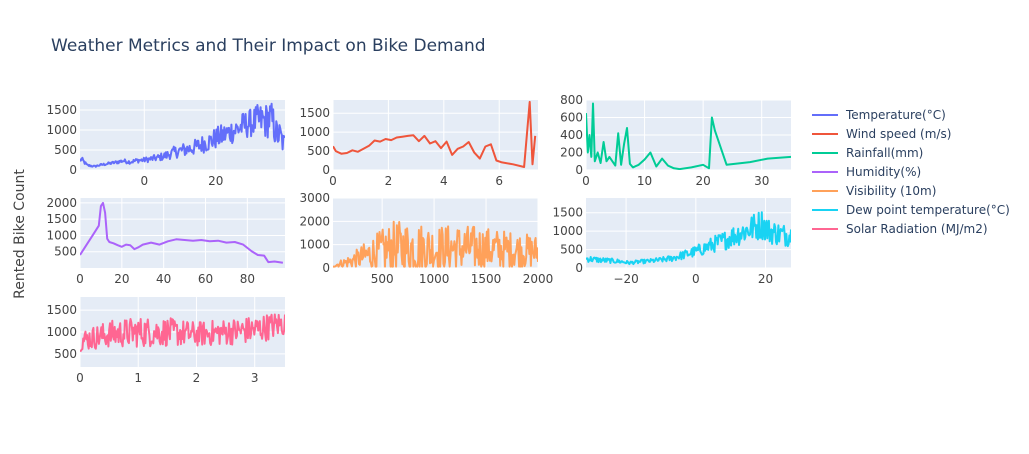  I want to click on x-tick-label: 1500, so click(486, 279).